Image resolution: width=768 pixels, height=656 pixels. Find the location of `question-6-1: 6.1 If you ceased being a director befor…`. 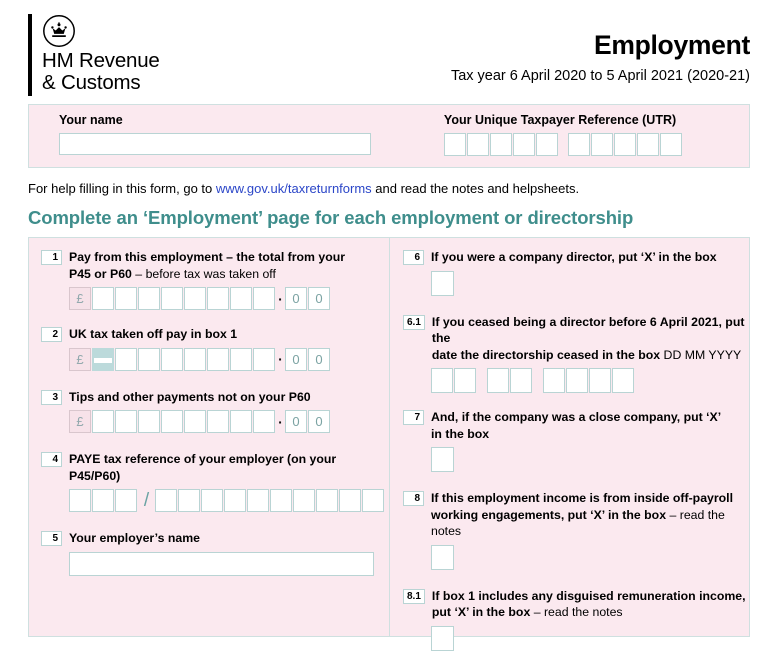

question-6-1: 6.1 If you ceased being a director befor… is located at coordinates (576, 353).